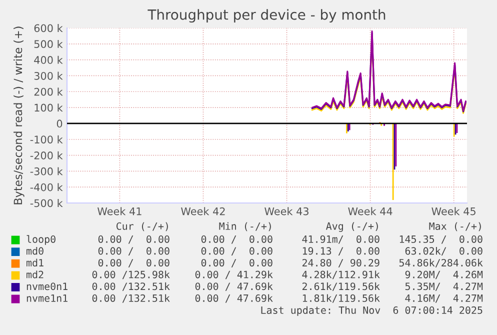  What do you see at coordinates (59, 124) in the screenshot?
I see `y-tick-label: 0` at bounding box center [59, 124].